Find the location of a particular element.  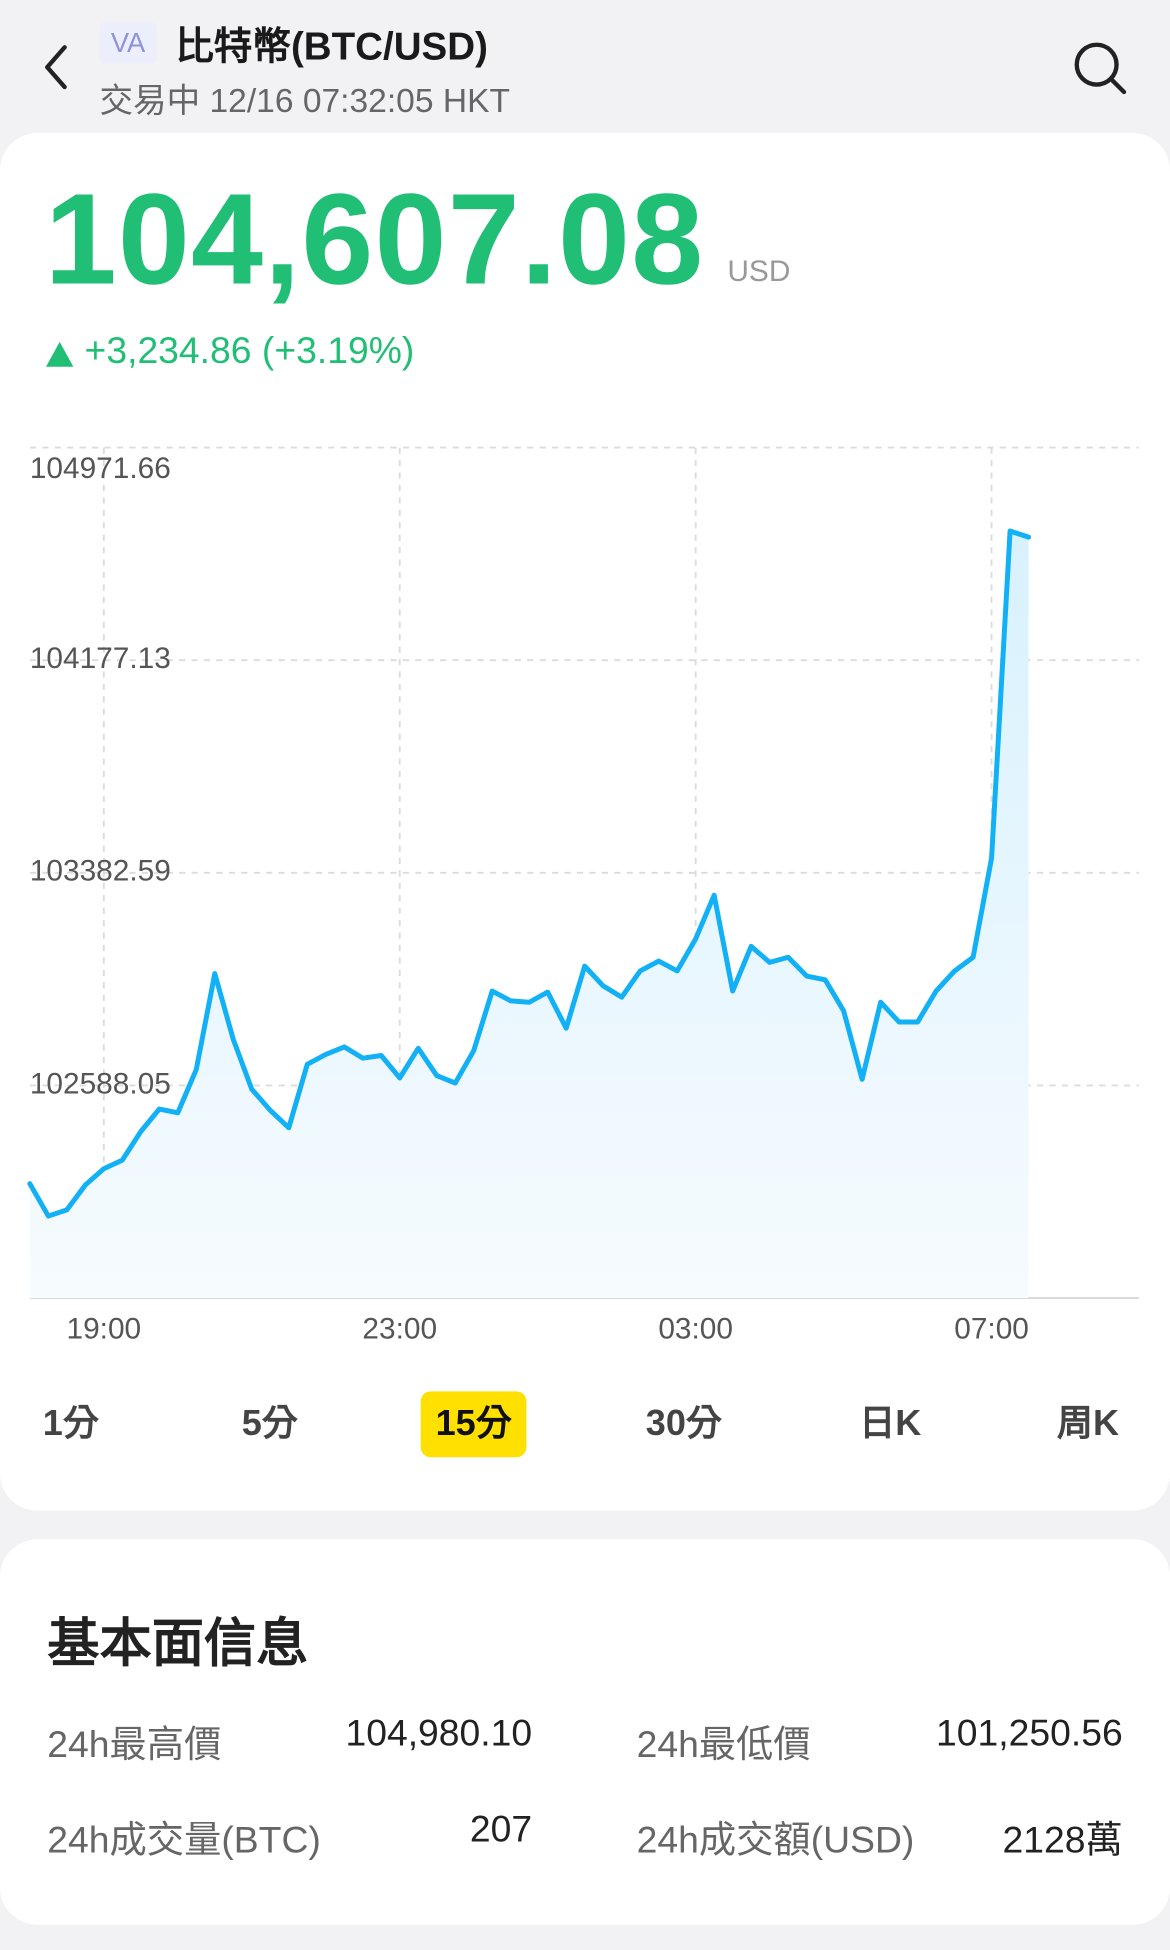

stat-label: 24h最低價 is located at coordinates (723, 1745).